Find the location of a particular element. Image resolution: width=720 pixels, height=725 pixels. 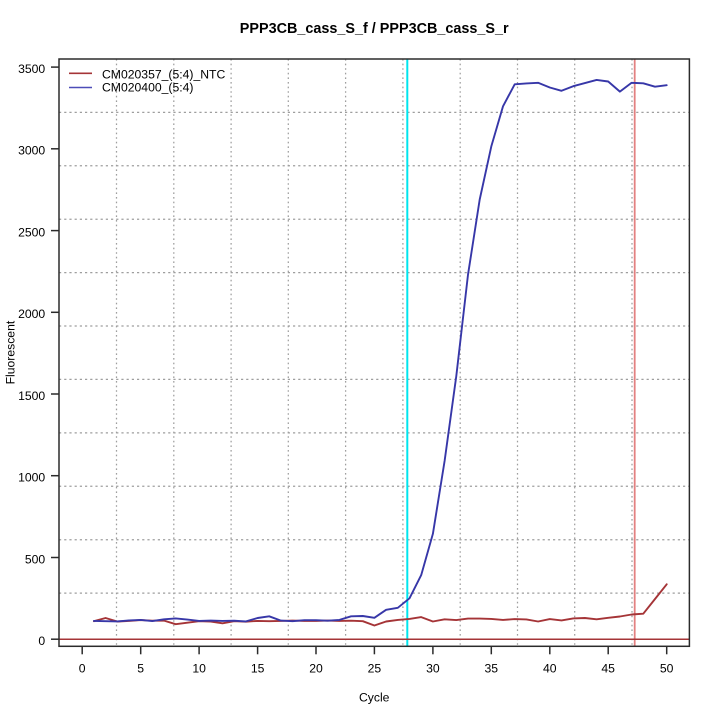

svg-text: 10 is located at coordinates (199, 668).